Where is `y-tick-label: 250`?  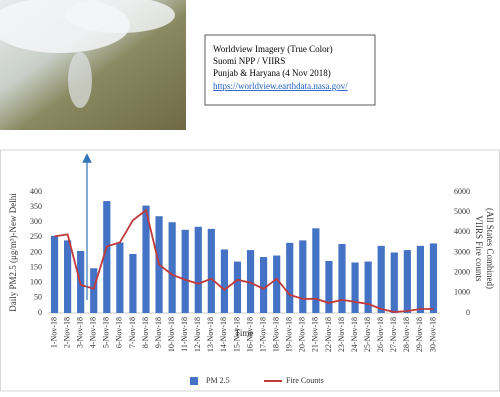
y-tick-label: 250 is located at coordinates (36, 236).